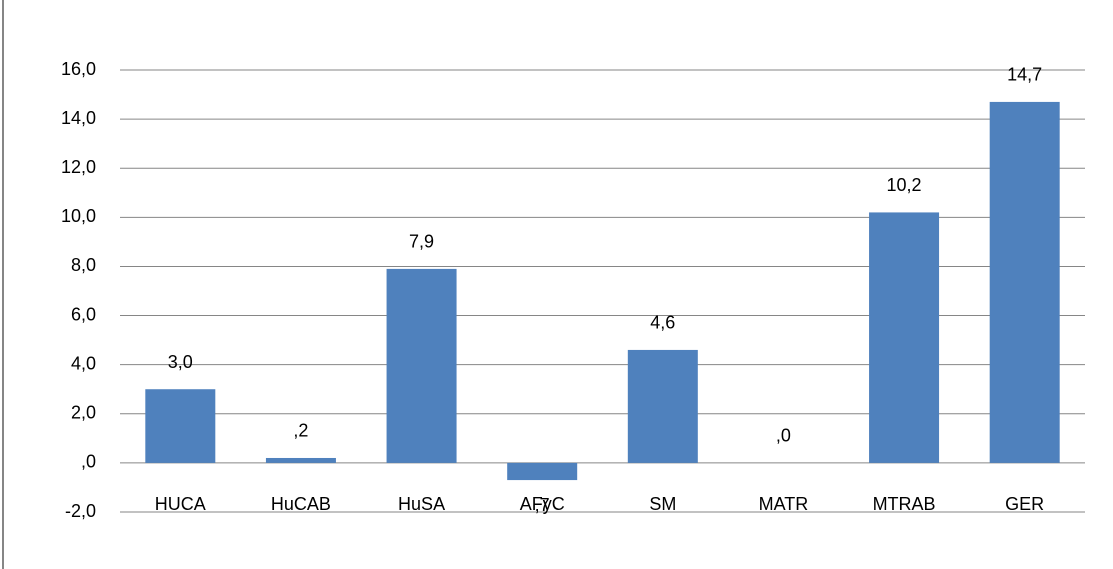 Image resolution: width=1113 pixels, height=569 pixels. What do you see at coordinates (78, 118) in the screenshot?
I see `y-tick-label: 14,0` at bounding box center [78, 118].